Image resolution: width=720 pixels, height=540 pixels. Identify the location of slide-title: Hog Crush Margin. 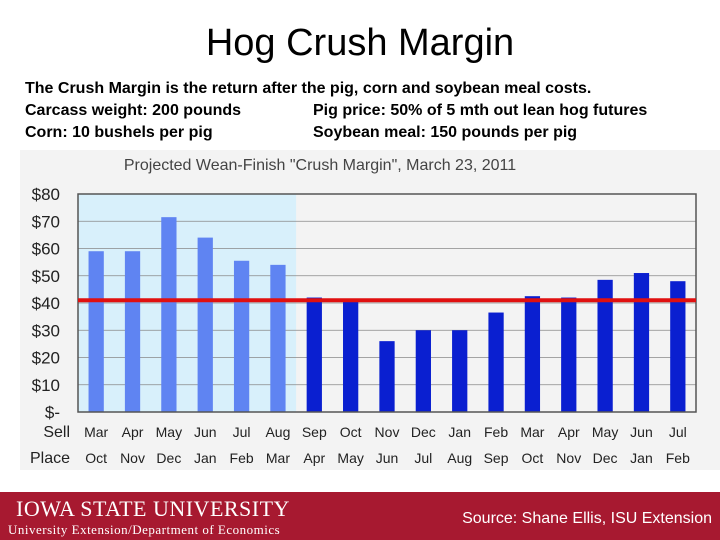
(360, 43).